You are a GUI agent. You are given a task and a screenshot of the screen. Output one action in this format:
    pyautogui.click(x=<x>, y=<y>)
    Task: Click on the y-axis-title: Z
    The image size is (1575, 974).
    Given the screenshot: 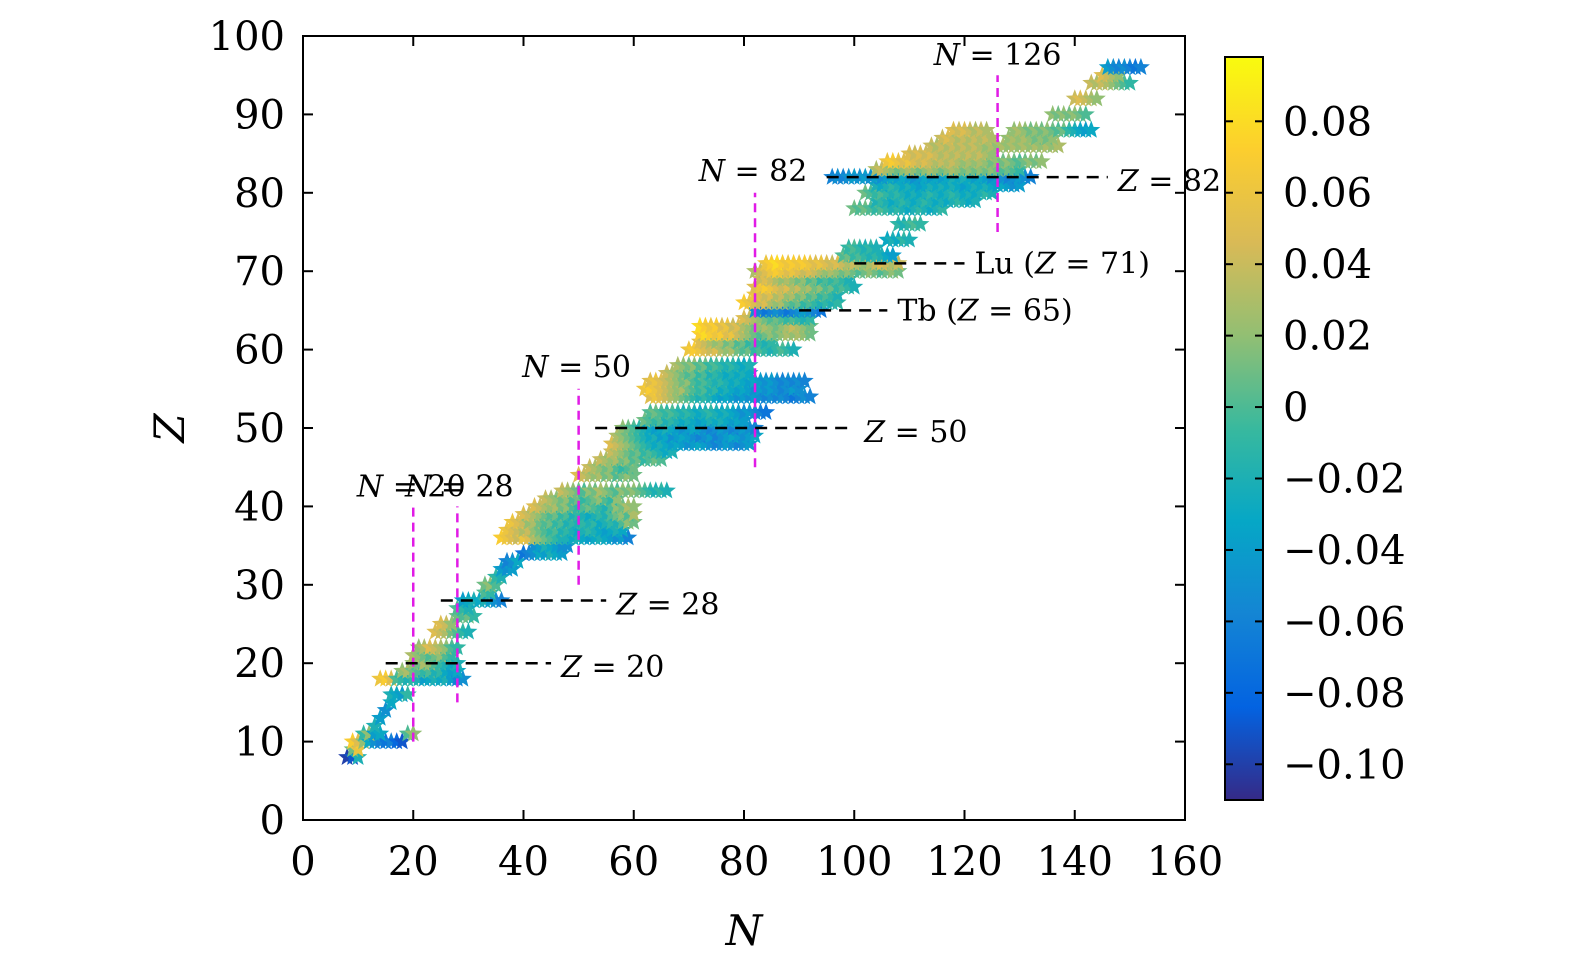 What is the action you would take?
    pyautogui.click(x=169, y=429)
    